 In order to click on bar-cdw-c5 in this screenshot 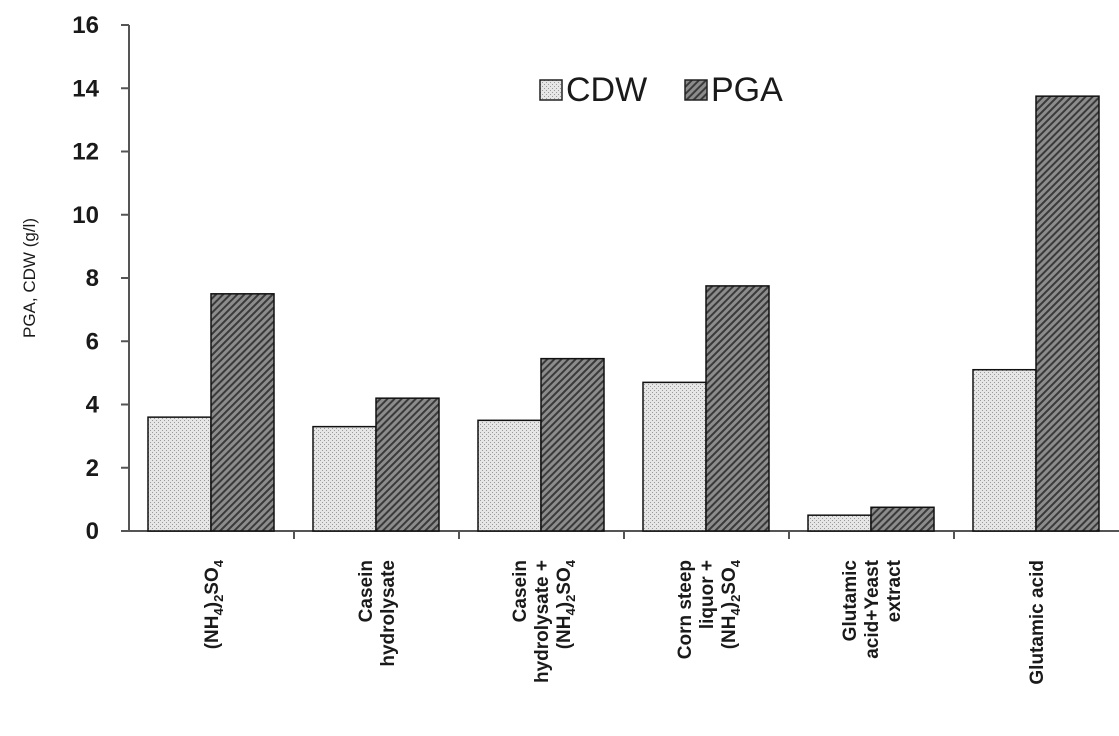, I will do `click(839, 523)`.